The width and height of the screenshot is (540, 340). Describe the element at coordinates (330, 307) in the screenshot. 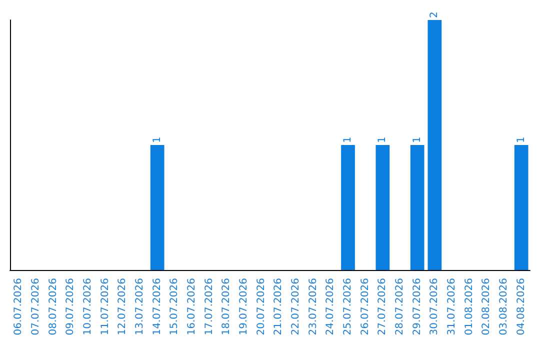

I see `x-tick-label: 24.07.2026` at that location.